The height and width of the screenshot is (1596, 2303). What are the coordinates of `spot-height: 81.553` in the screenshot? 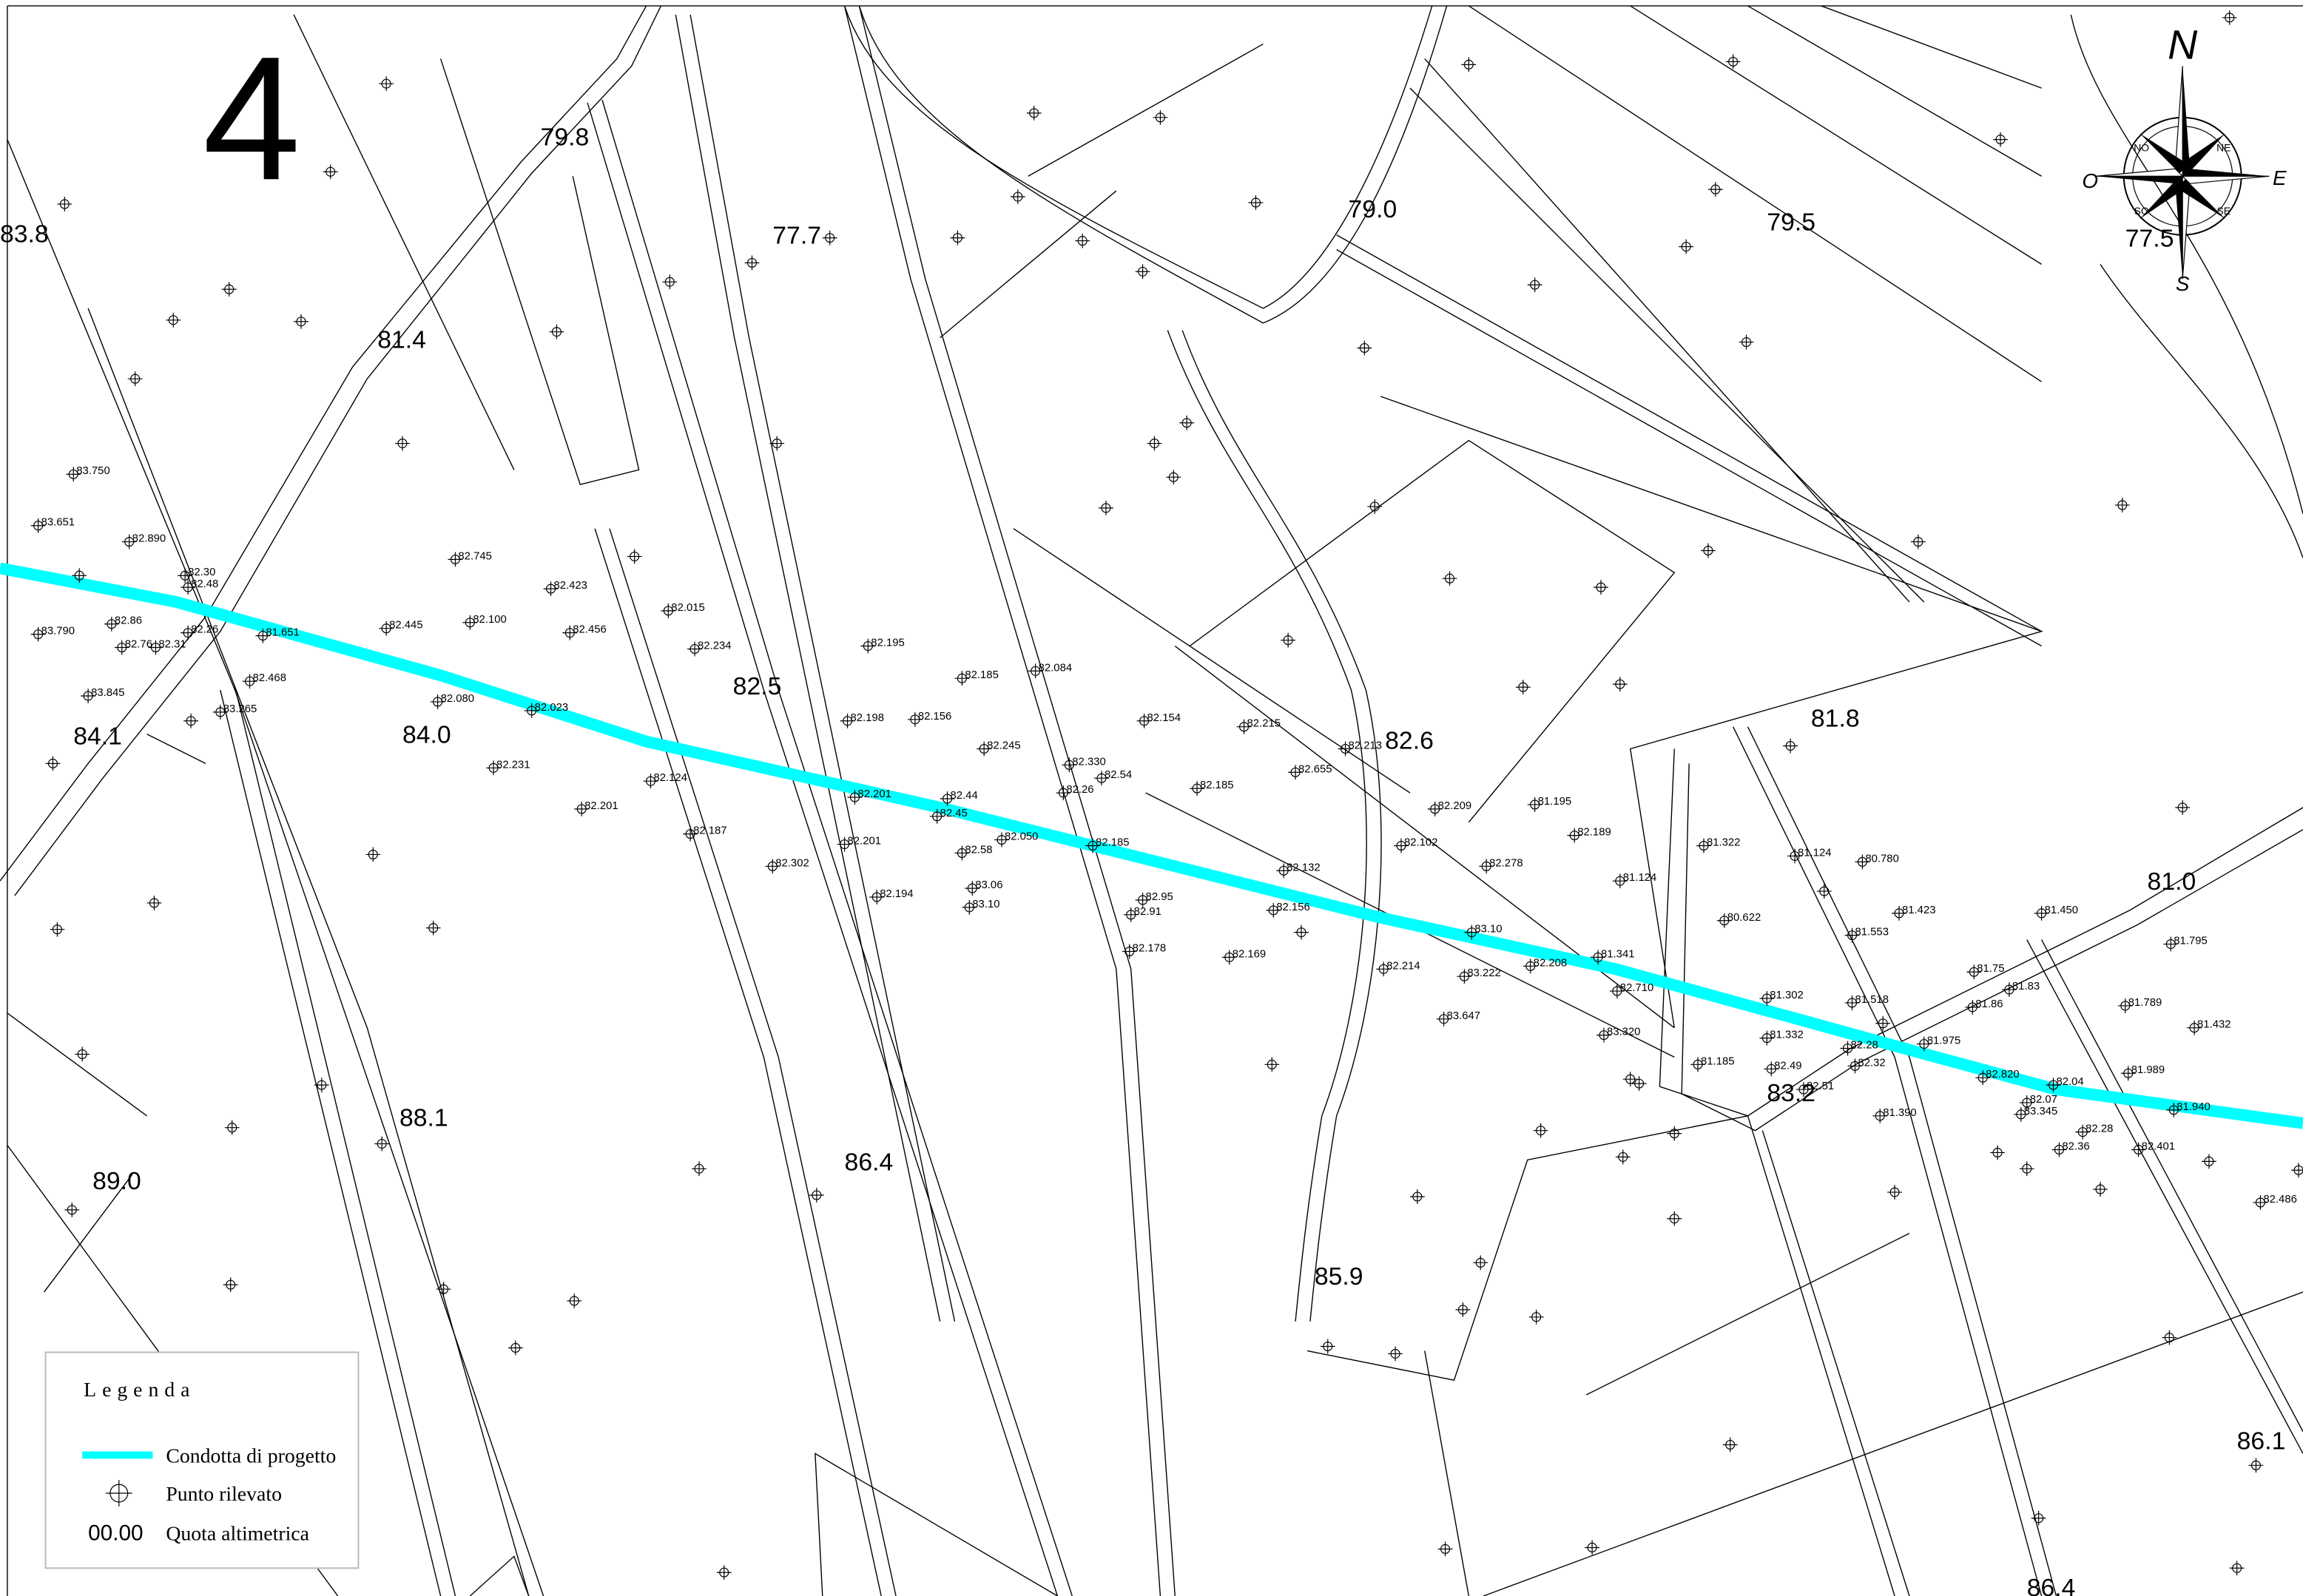 It's located at (1872, 933).